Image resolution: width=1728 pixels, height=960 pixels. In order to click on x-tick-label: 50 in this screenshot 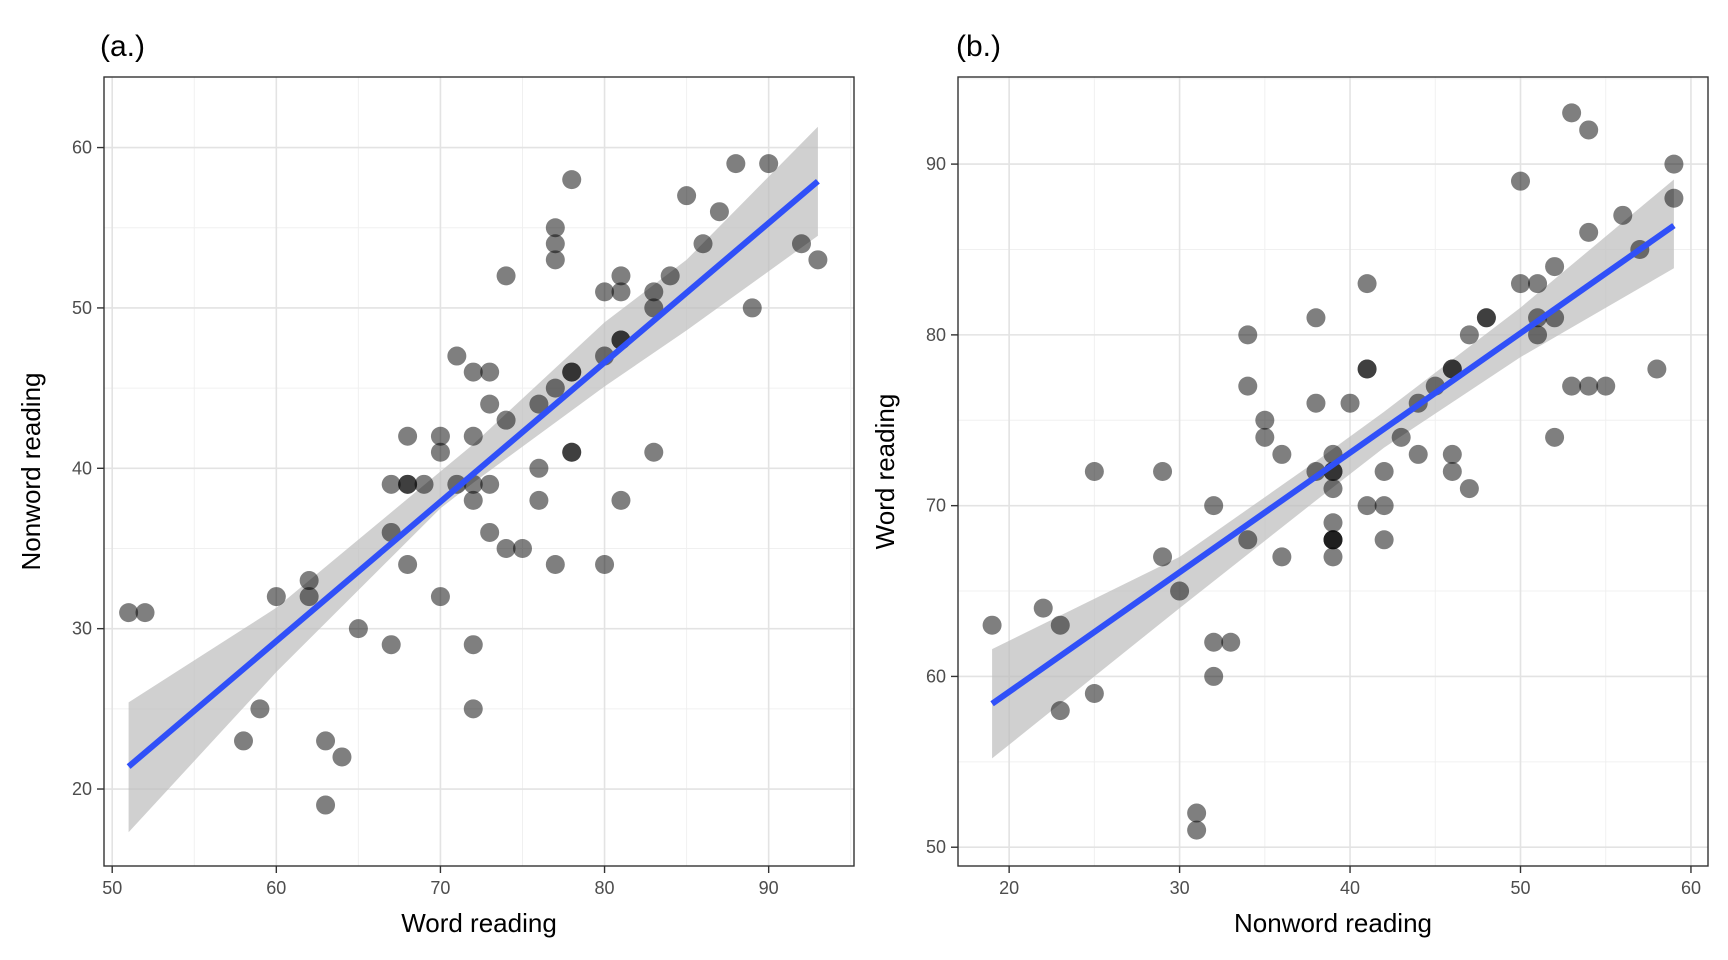, I will do `click(112, 888)`.